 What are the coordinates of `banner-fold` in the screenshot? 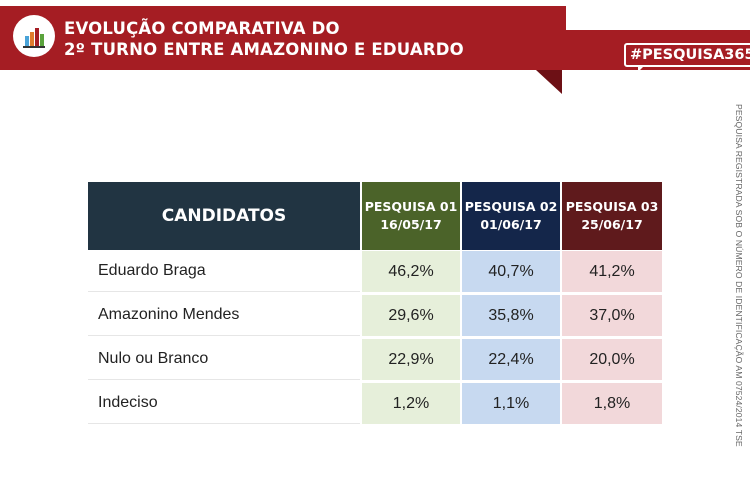 It's located at (549, 82).